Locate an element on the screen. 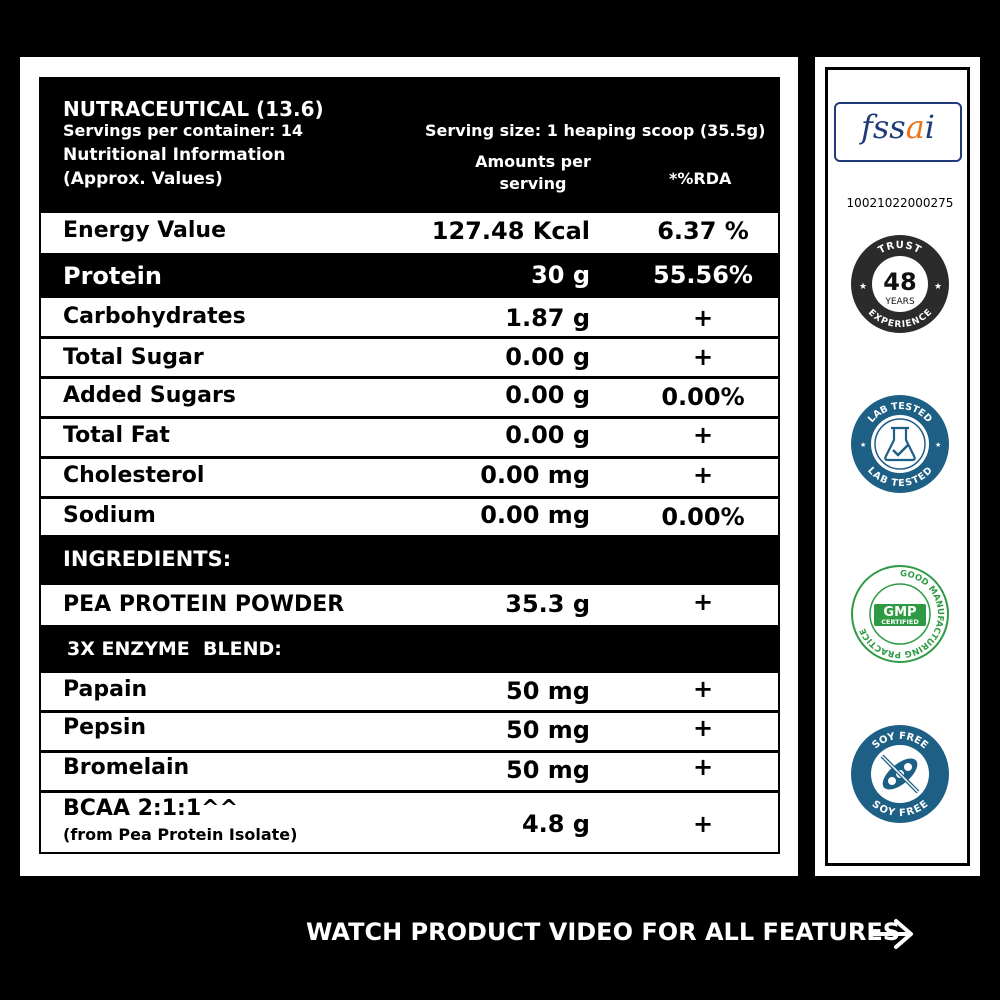 This screenshot has height=1000, width=1000. ingredients-heading: INGREDIENTS: is located at coordinates (409, 560).